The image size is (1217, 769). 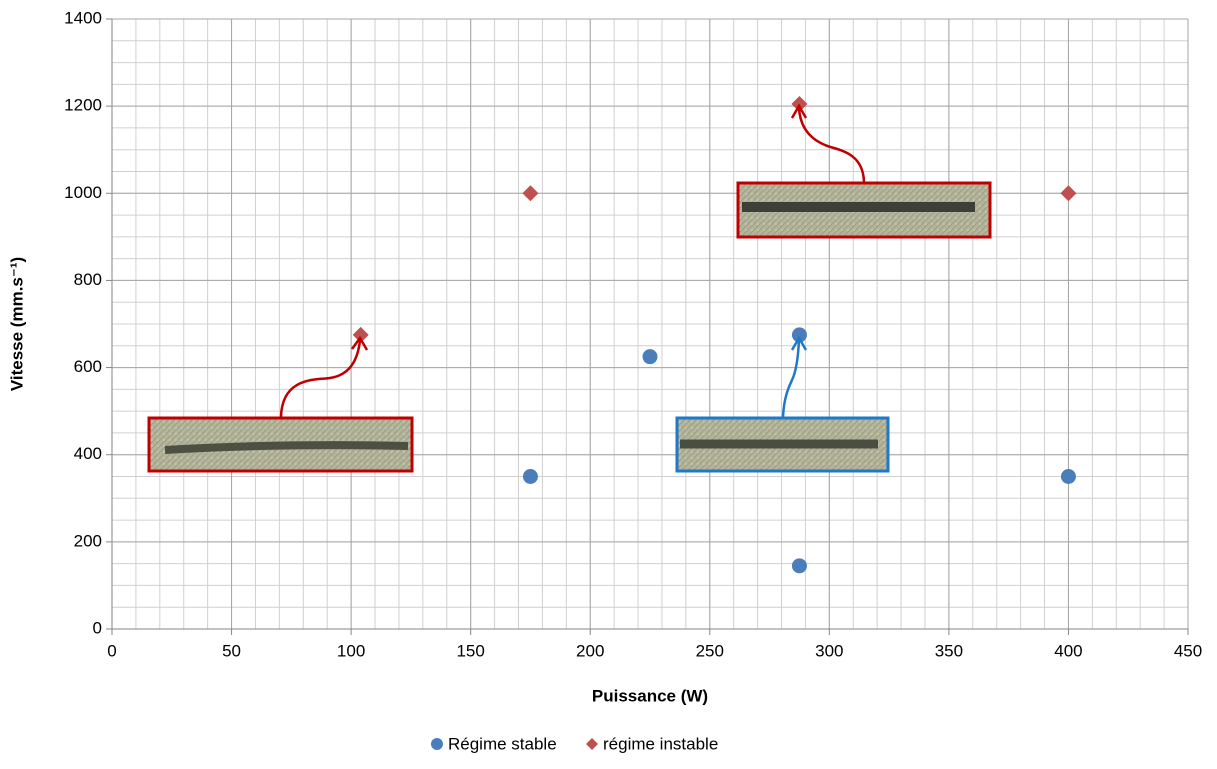 What do you see at coordinates (574, 743) in the screenshot?
I see `legend: Régime stable régime instable` at bounding box center [574, 743].